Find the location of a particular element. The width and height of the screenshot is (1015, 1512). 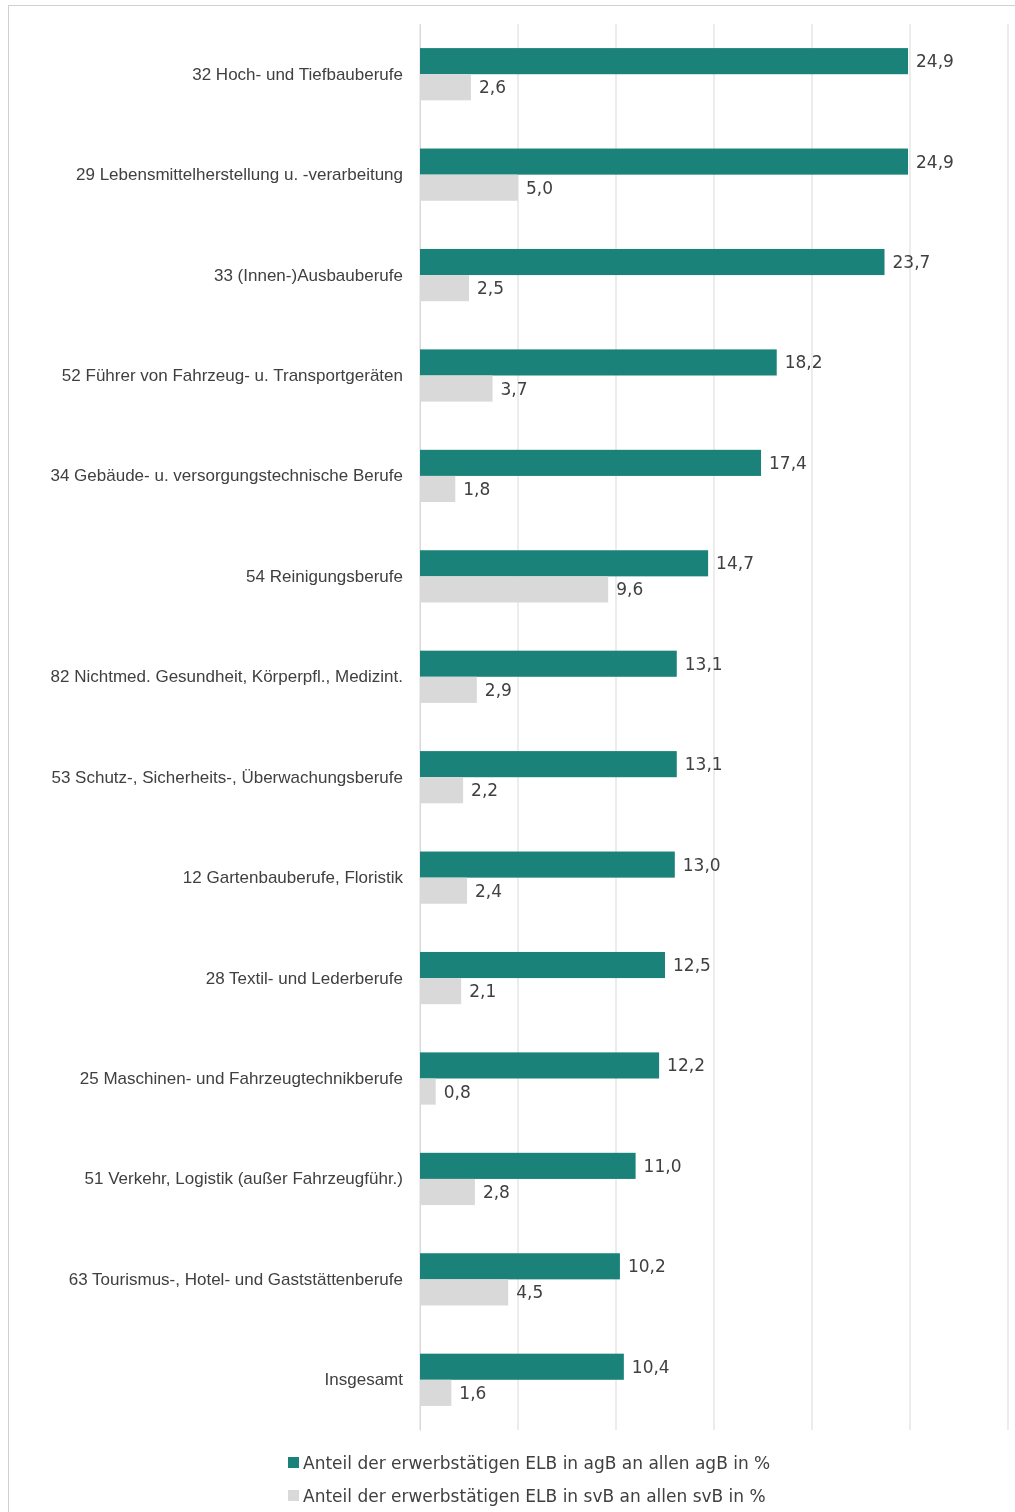

data-label: 0,8 is located at coordinates (457, 1091).